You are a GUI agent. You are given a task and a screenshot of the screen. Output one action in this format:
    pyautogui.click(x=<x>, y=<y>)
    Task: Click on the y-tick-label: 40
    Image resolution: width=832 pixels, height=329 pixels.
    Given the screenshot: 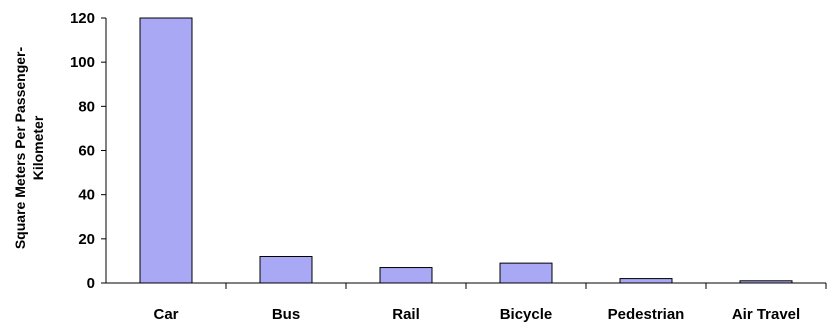 What is the action you would take?
    pyautogui.click(x=86, y=195)
    